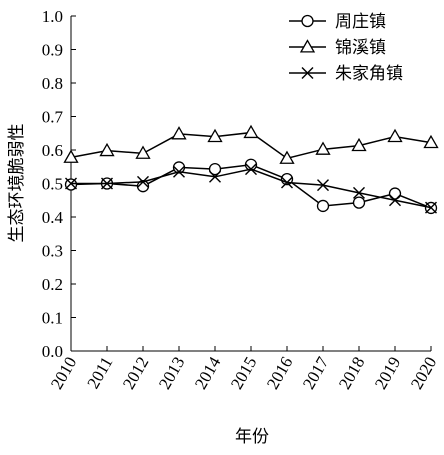 Image resolution: width=444 pixels, height=455 pixels. I want to click on y-axis-title: 生态环境脆弱性, so click(17, 183).